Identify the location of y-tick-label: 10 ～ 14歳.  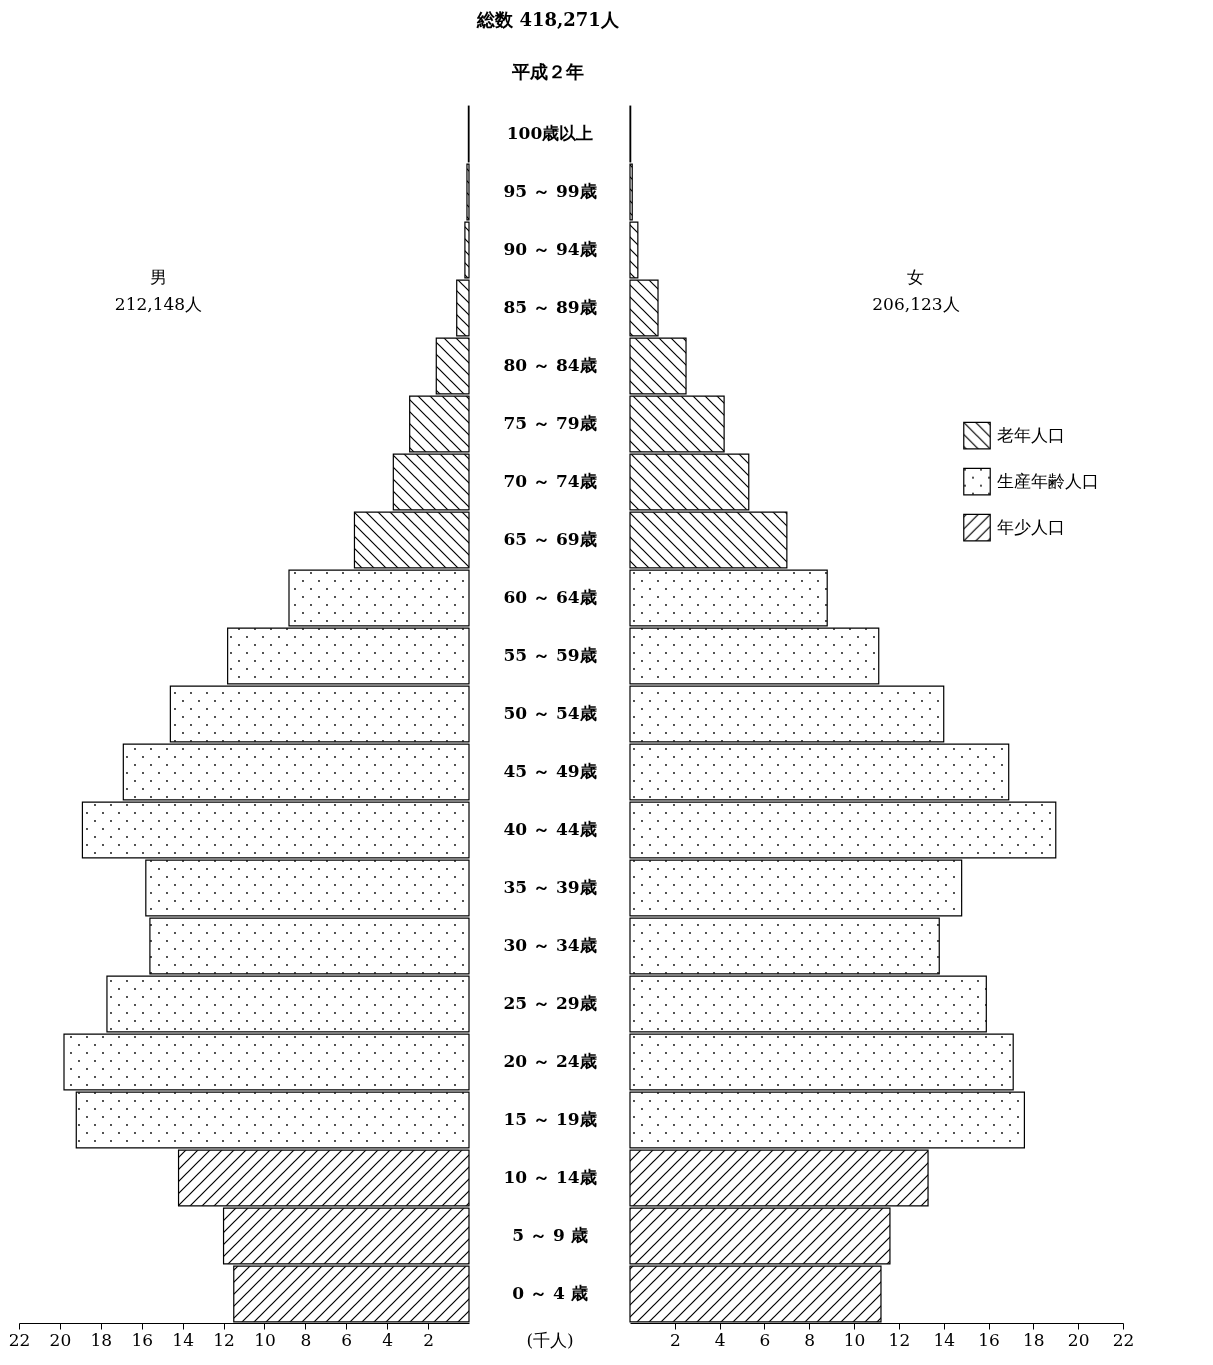
(550, 1177).